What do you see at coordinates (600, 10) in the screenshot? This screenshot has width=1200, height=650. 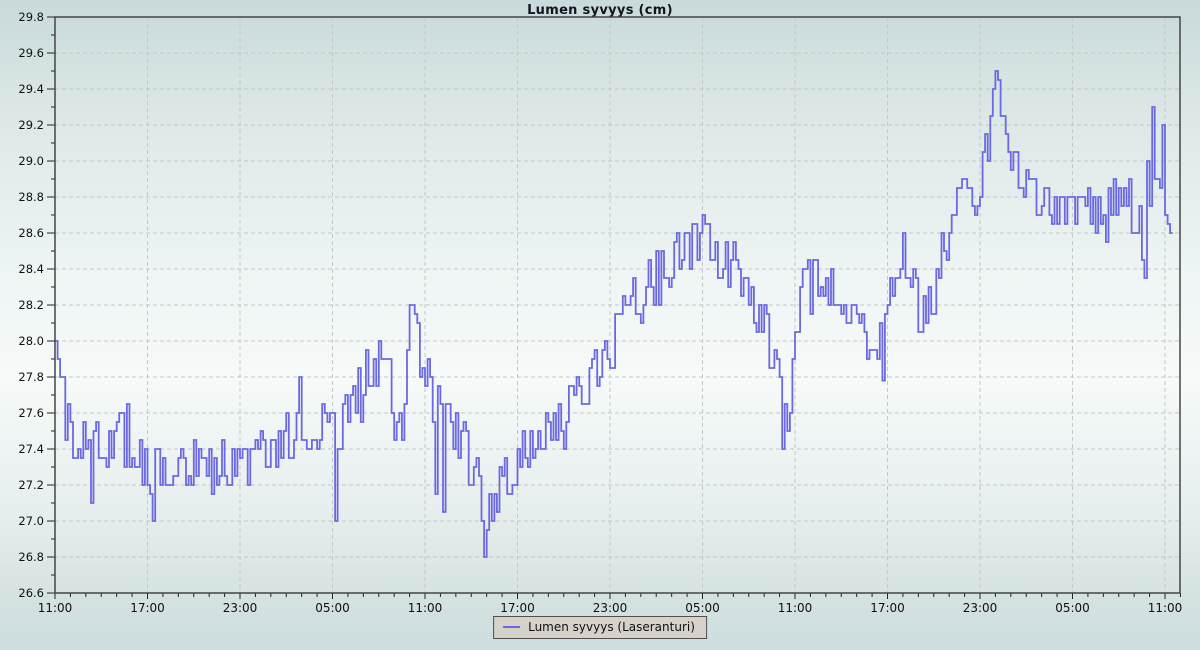 I see `chart-title: Lumen syvyys (cm)` at bounding box center [600, 10].